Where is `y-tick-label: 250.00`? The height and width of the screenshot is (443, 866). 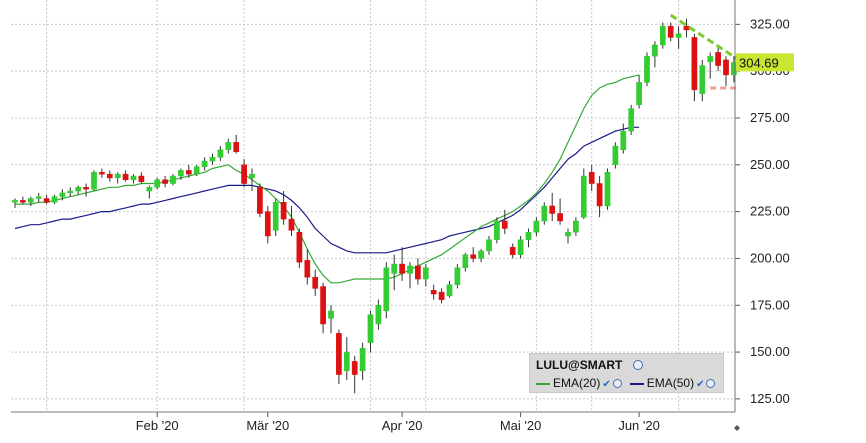 y-tick-label: 250.00 is located at coordinates (770, 164).